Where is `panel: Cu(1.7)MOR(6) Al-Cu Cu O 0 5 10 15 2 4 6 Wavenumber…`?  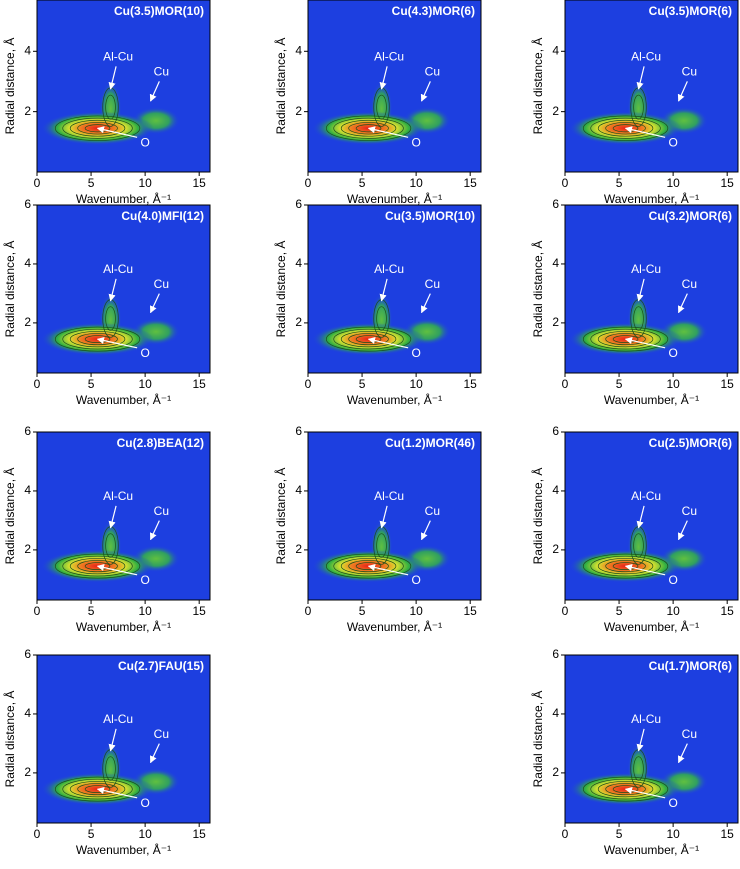
panel: Cu(1.7)MOR(6) Al-Cu Cu O 0 5 10 15 2 4 6 Wavenumber… is located at coordinates (634, 752).